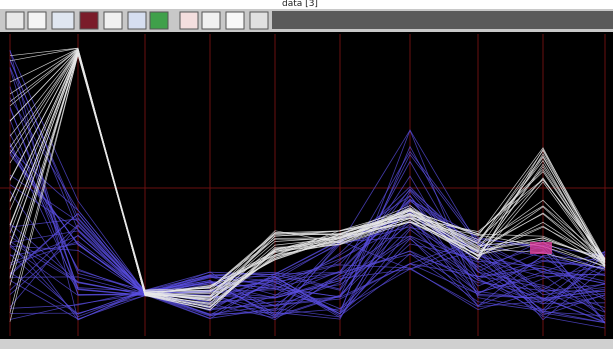 Image resolution: width=613 pixels, height=349 pixels. What do you see at coordinates (306, 344) in the screenshot?
I see `status-bar` at bounding box center [306, 344].